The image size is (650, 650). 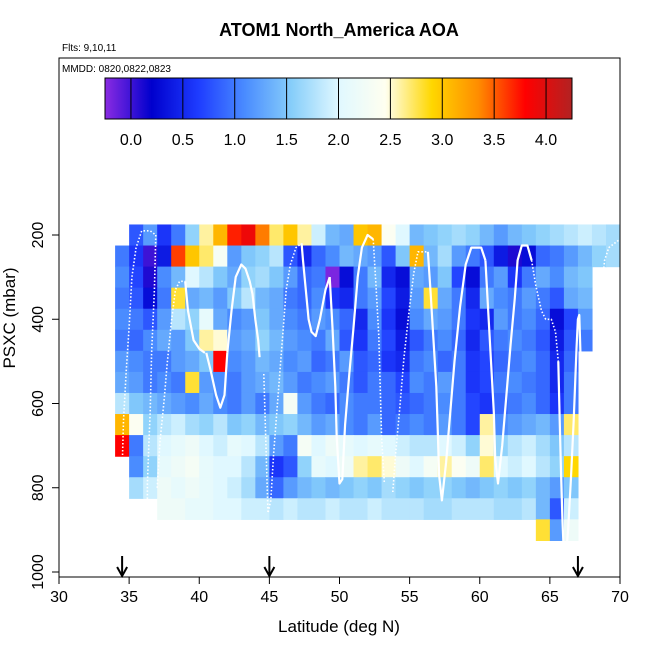 What do you see at coordinates (89, 48) in the screenshot?
I see `flights-label: Flts: 9,10,11` at bounding box center [89, 48].